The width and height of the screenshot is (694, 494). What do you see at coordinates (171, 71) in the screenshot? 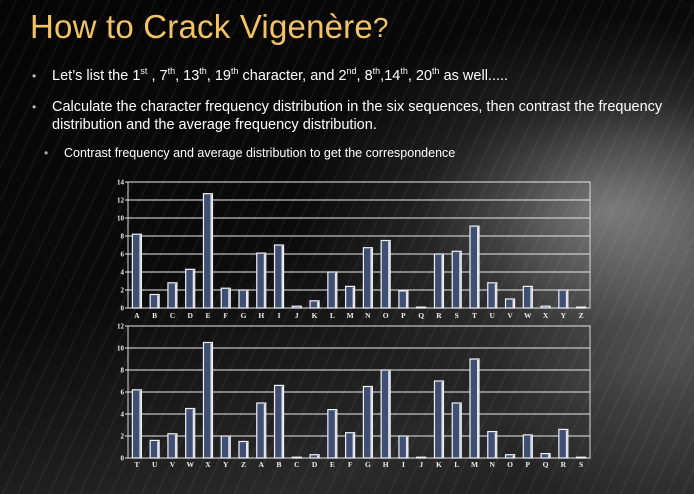
I see `bullet-1-part-3: th` at bounding box center [171, 71].